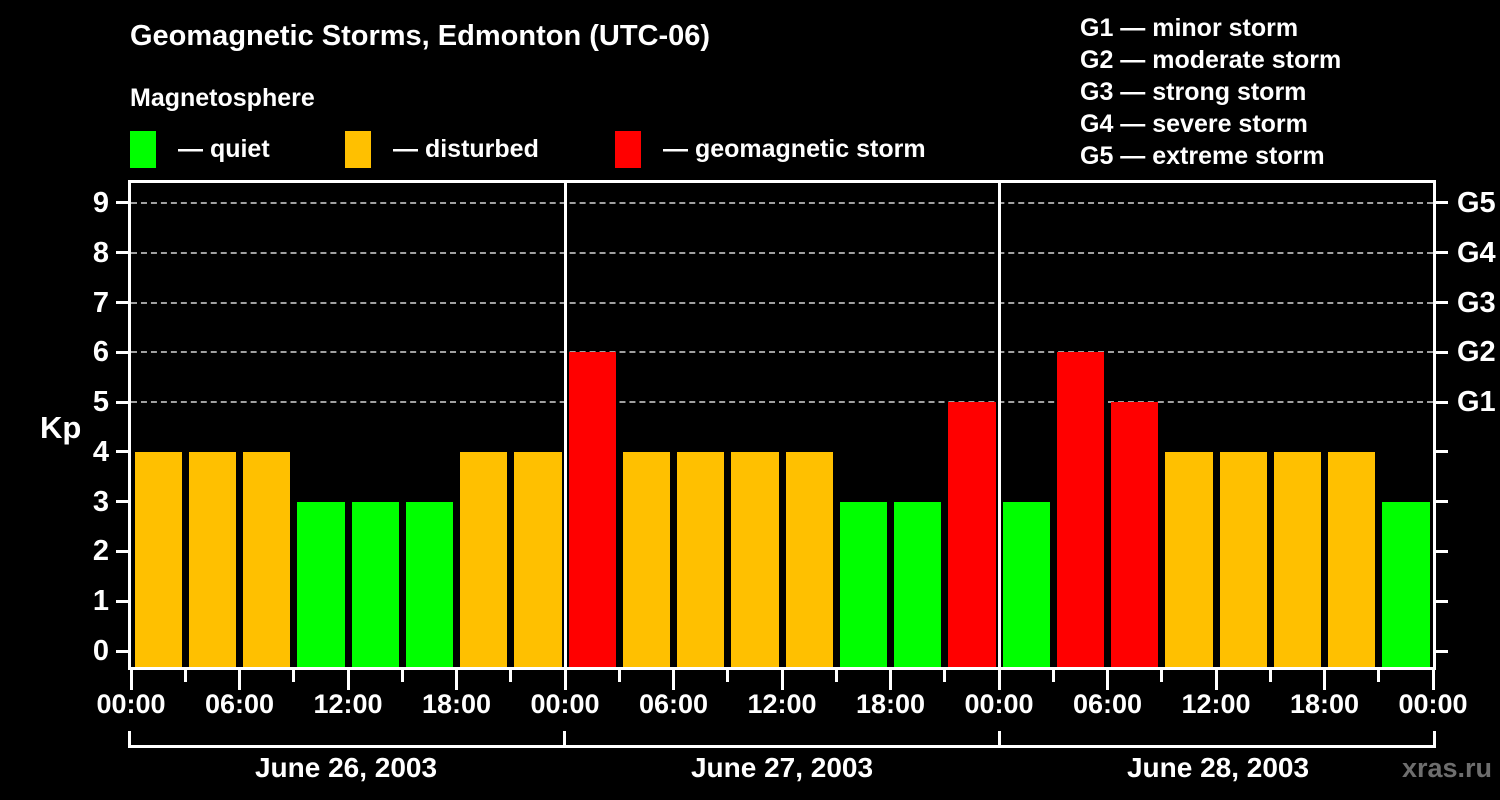 The width and height of the screenshot is (1500, 800). Describe the element at coordinates (1476, 302) in the screenshot. I see `g-axis-label-g3: G3` at that location.